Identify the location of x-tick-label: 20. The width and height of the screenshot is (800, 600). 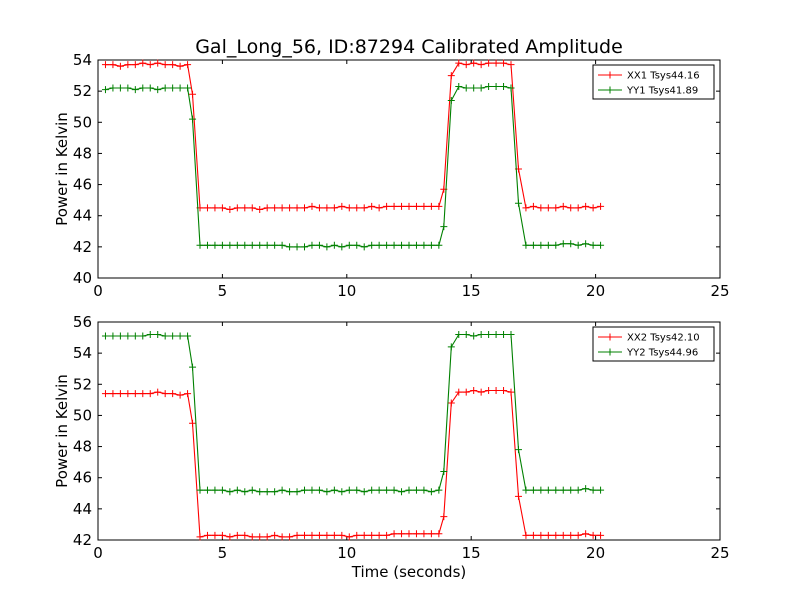
(595, 553).